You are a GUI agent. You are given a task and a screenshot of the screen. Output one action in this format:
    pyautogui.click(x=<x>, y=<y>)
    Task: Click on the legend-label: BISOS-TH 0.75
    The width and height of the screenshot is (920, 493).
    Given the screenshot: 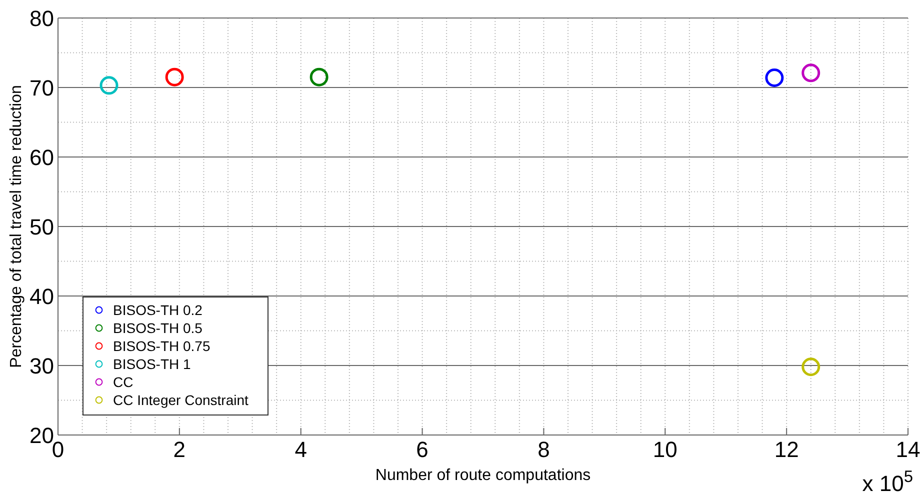 What is the action you would take?
    pyautogui.click(x=161, y=346)
    